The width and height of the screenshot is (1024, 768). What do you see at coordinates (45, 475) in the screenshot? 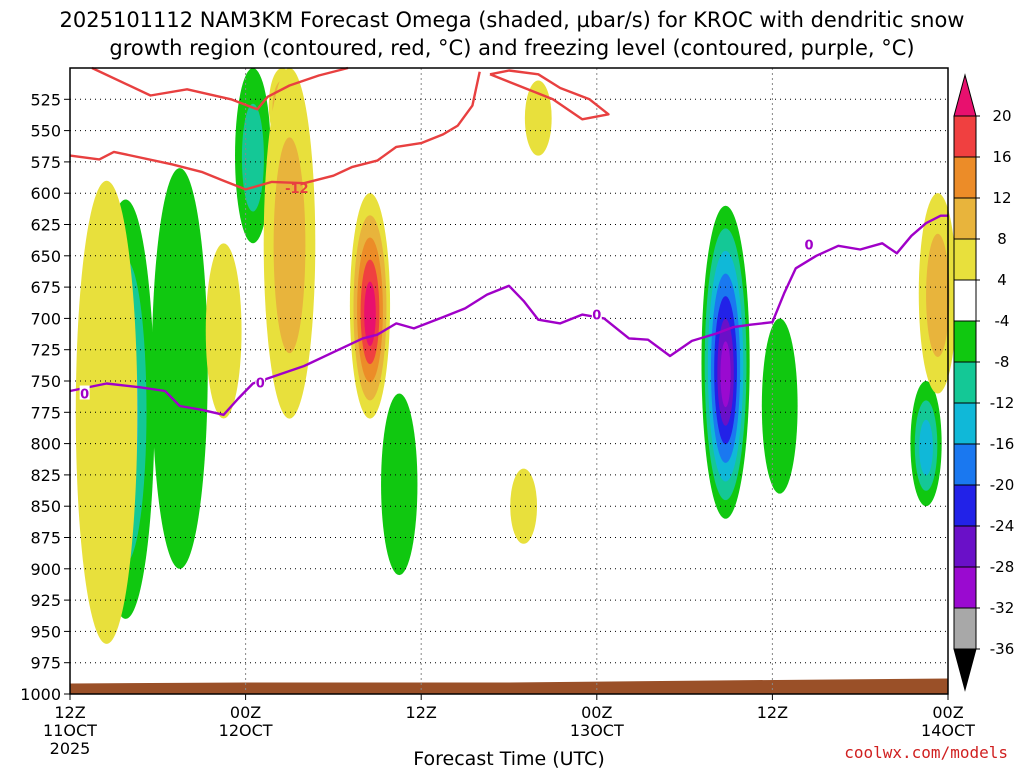
I see `y-tick-label: 825` at bounding box center [45, 475].